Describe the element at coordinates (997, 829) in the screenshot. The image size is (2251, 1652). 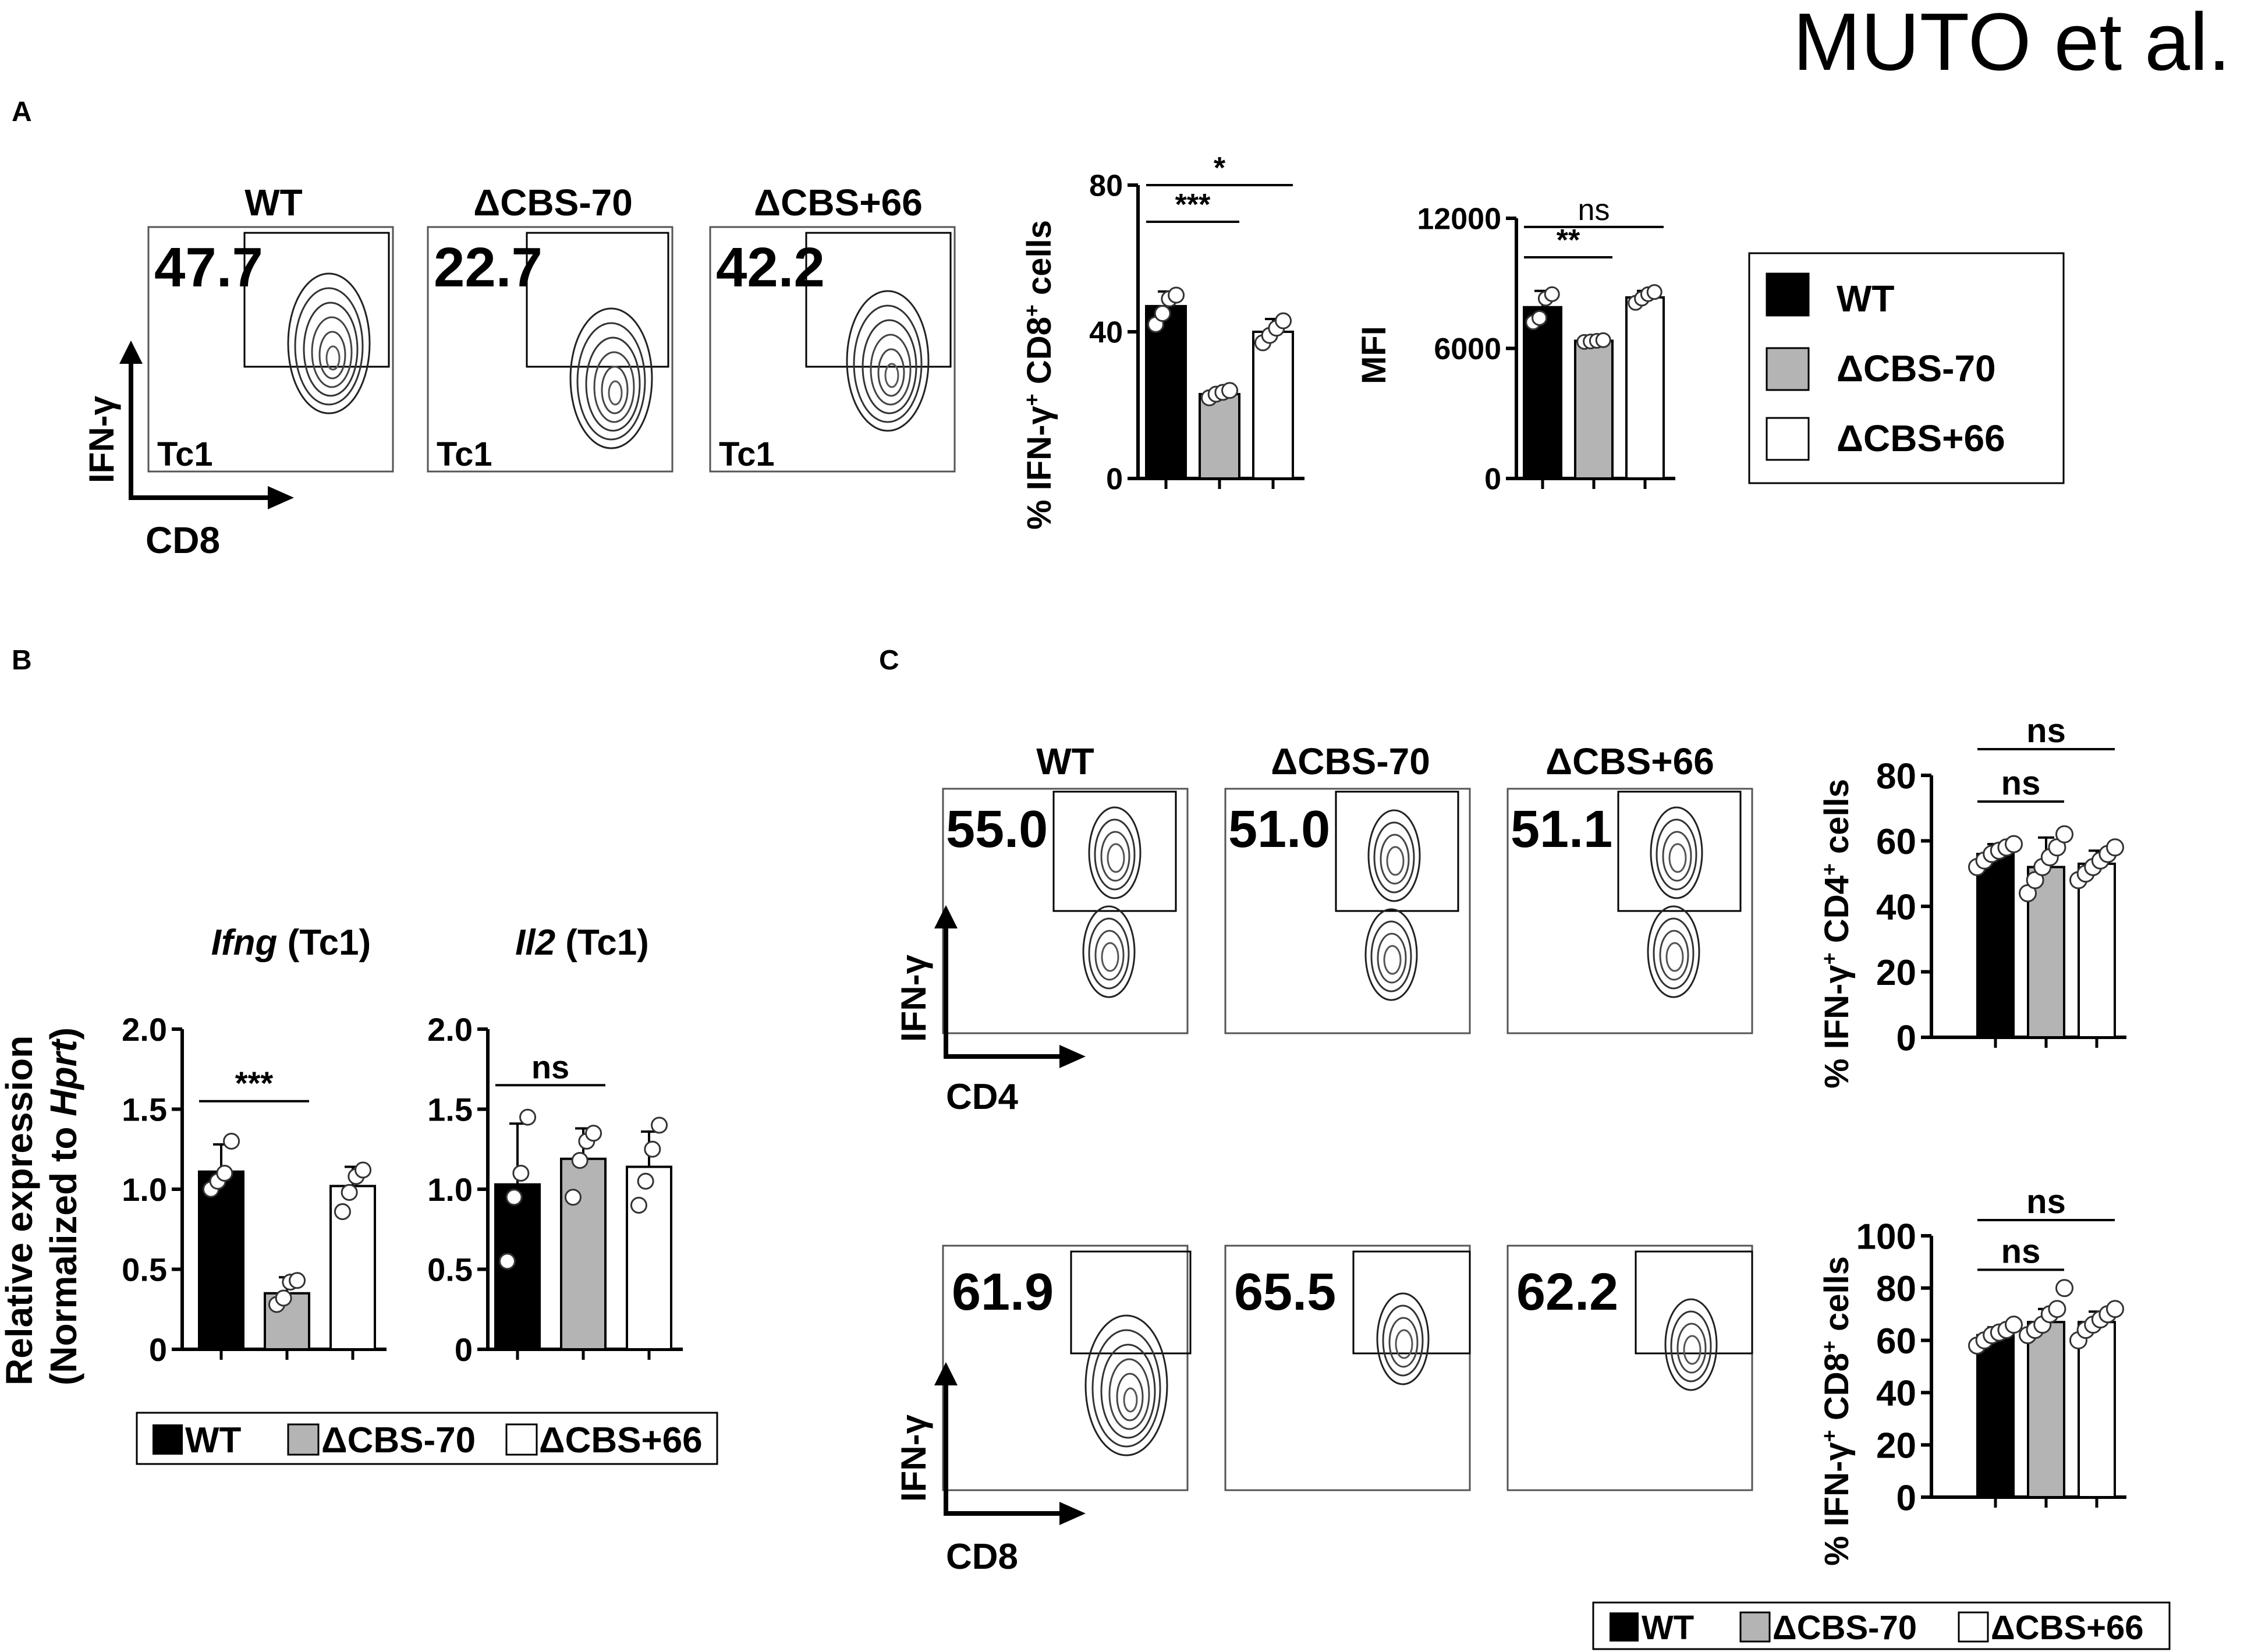
I see `facs-c1-value: 55.0` at that location.